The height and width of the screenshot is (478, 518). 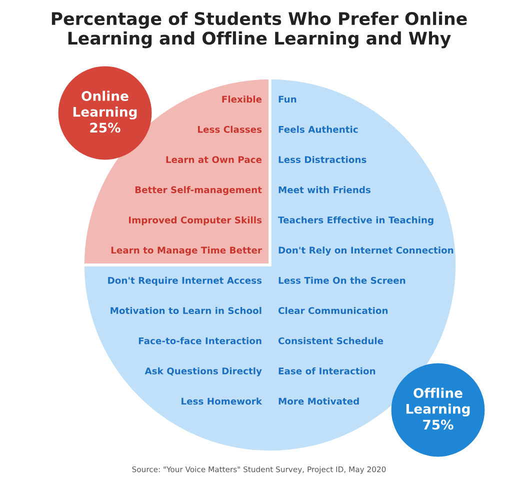 I want to click on text: Improved Computer Skills, so click(x=195, y=221).